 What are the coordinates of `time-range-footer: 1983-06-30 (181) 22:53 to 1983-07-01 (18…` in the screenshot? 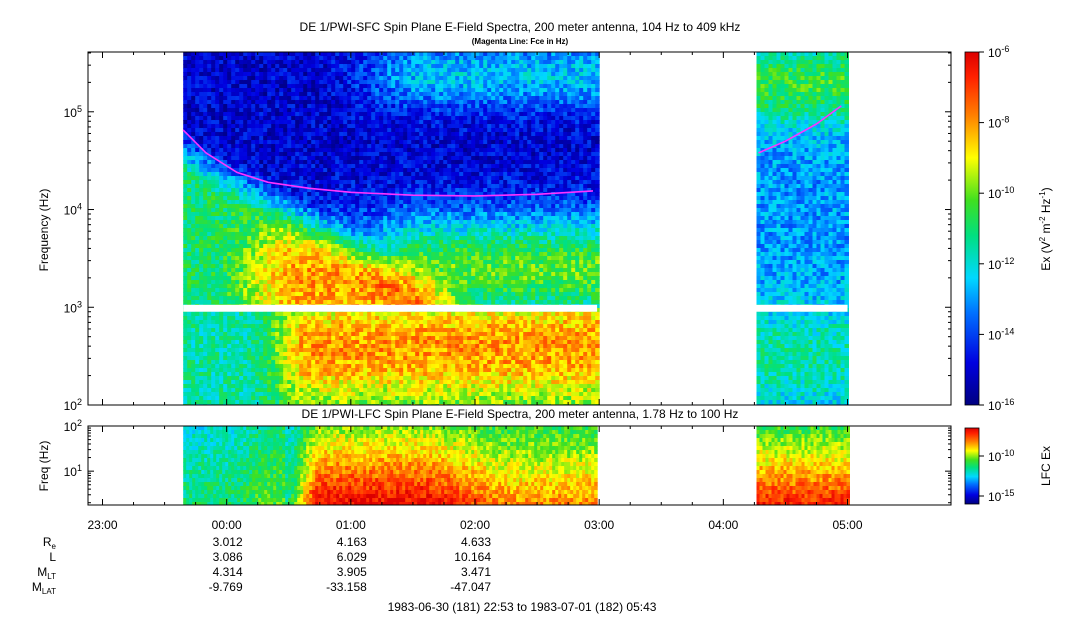 It's located at (522, 607).